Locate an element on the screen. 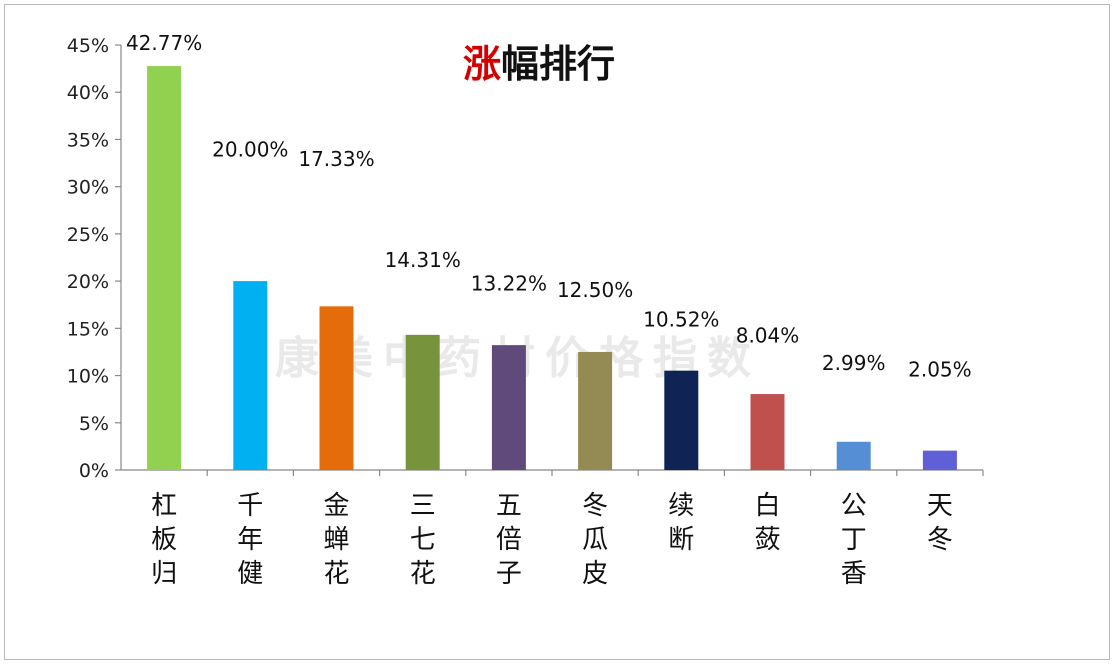 This screenshot has width=1116, height=666. y-tick-label: 40% is located at coordinates (88, 93).